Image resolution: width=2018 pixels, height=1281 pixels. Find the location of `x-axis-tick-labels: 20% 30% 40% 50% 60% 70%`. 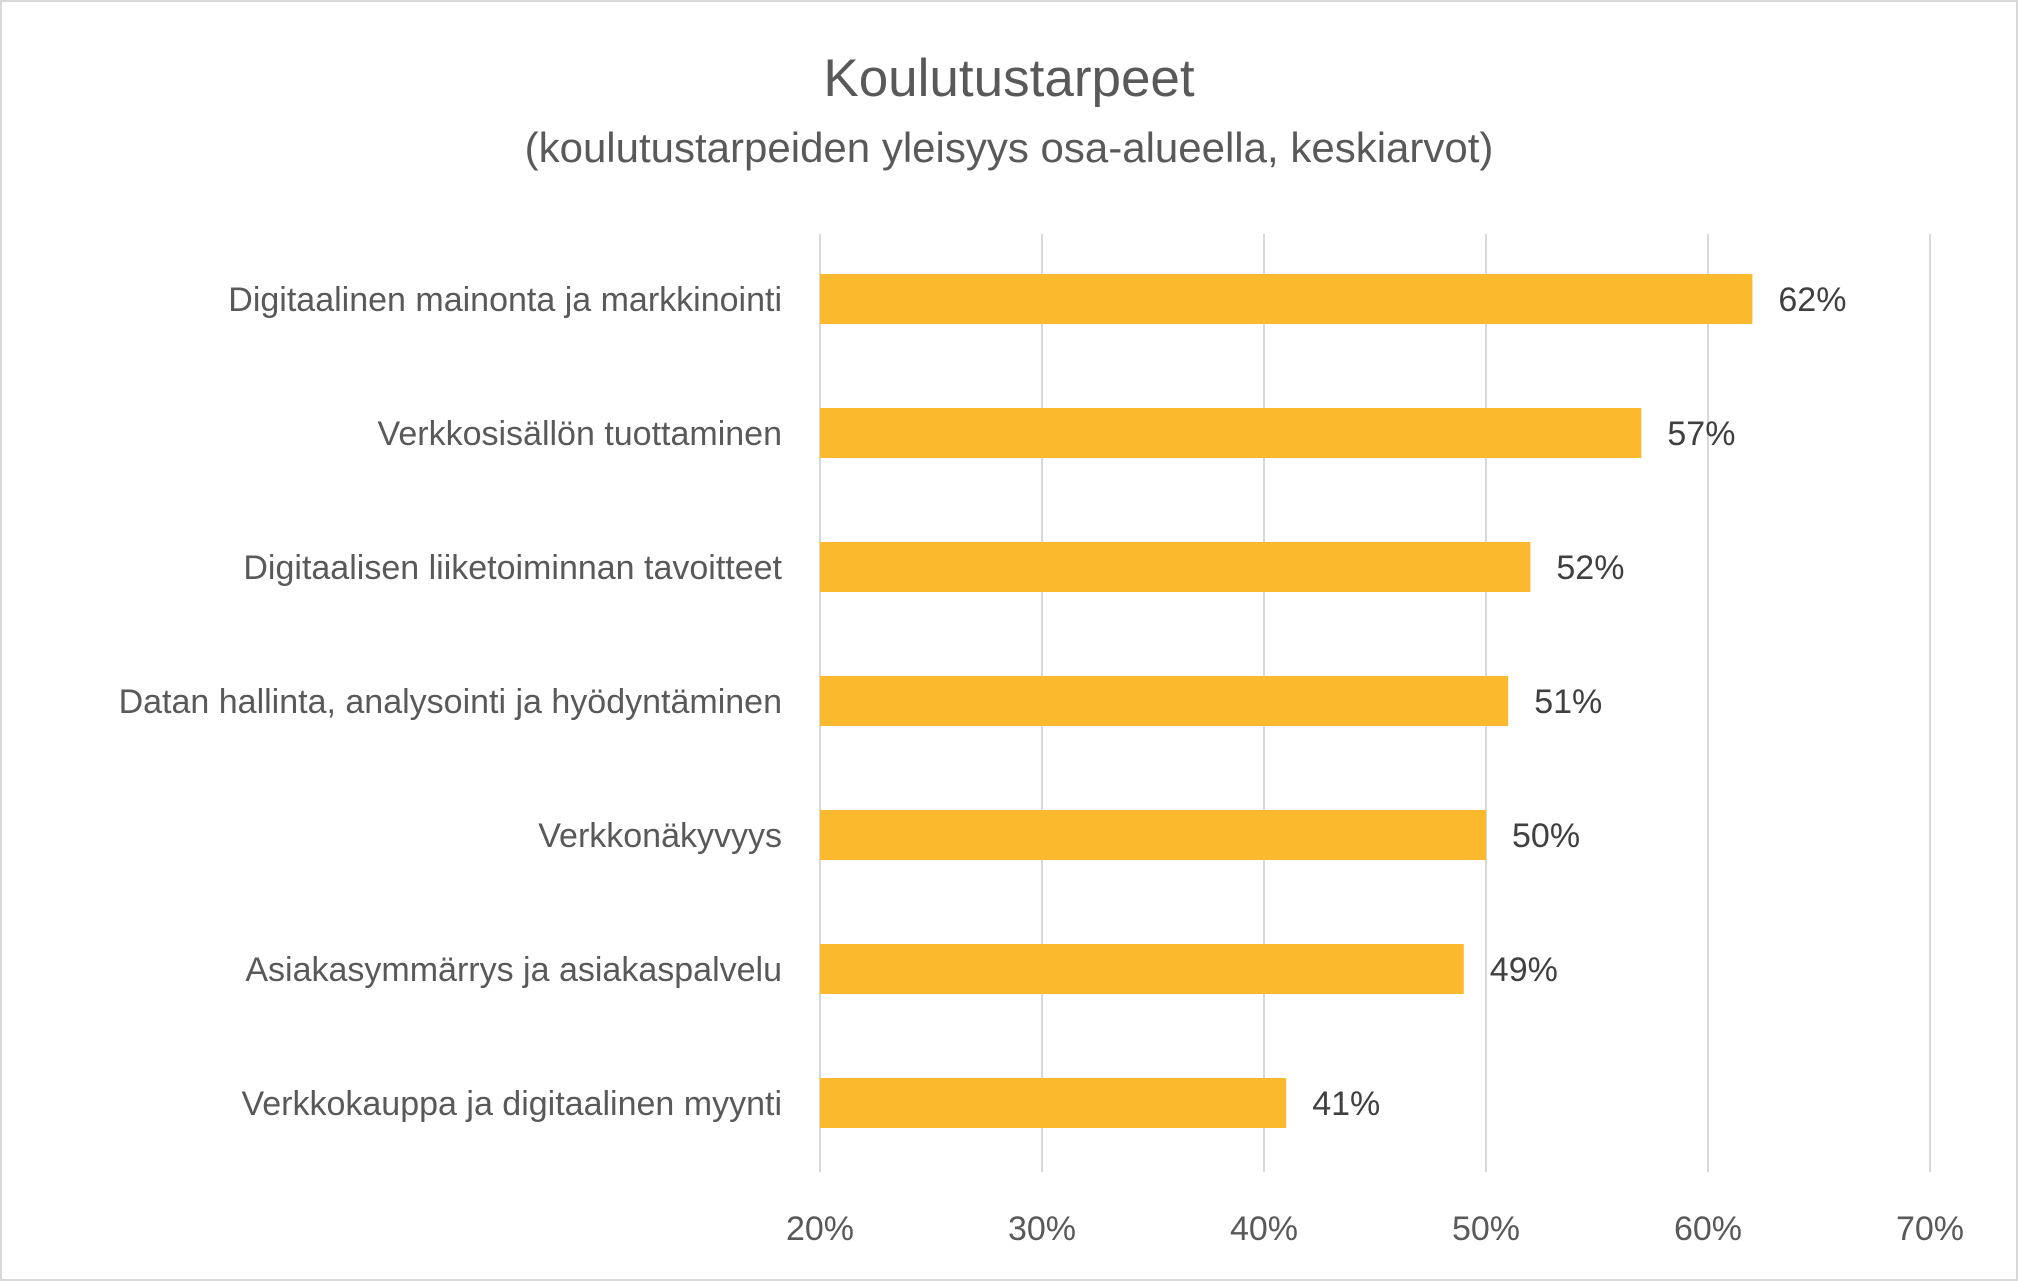

x-axis-tick-labels: 20% 30% 40% 50% 60% 70% is located at coordinates (1375, 1229).